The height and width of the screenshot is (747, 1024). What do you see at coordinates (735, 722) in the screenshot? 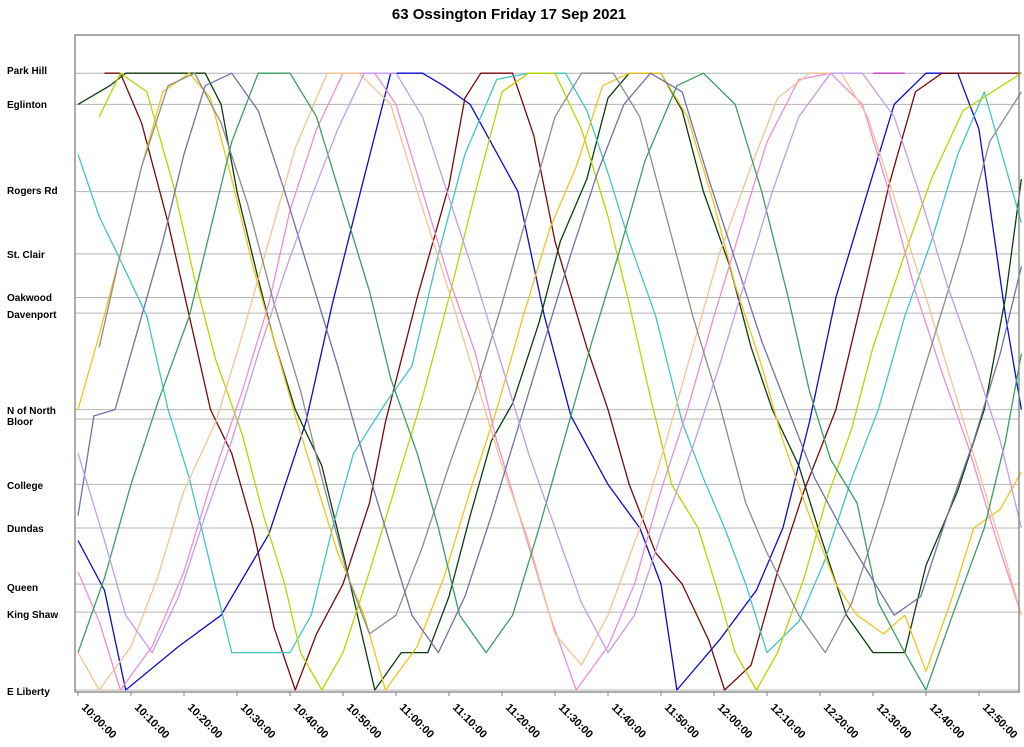
I see `time-axis-label: 12:00:00` at bounding box center [735, 722].